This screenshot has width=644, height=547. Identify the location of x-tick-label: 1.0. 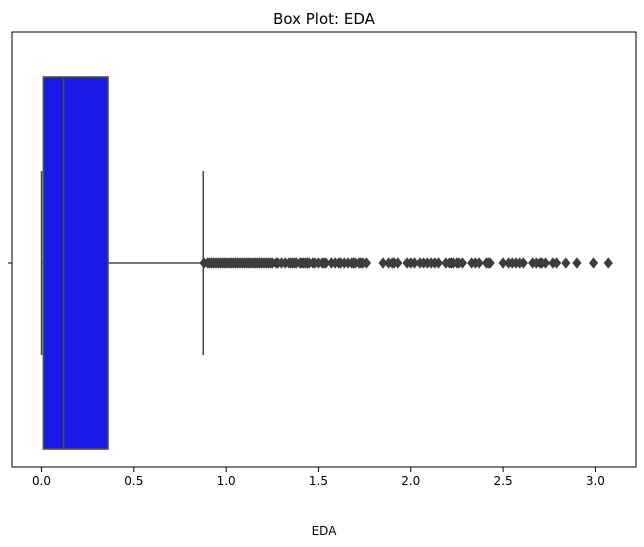
(226, 481).